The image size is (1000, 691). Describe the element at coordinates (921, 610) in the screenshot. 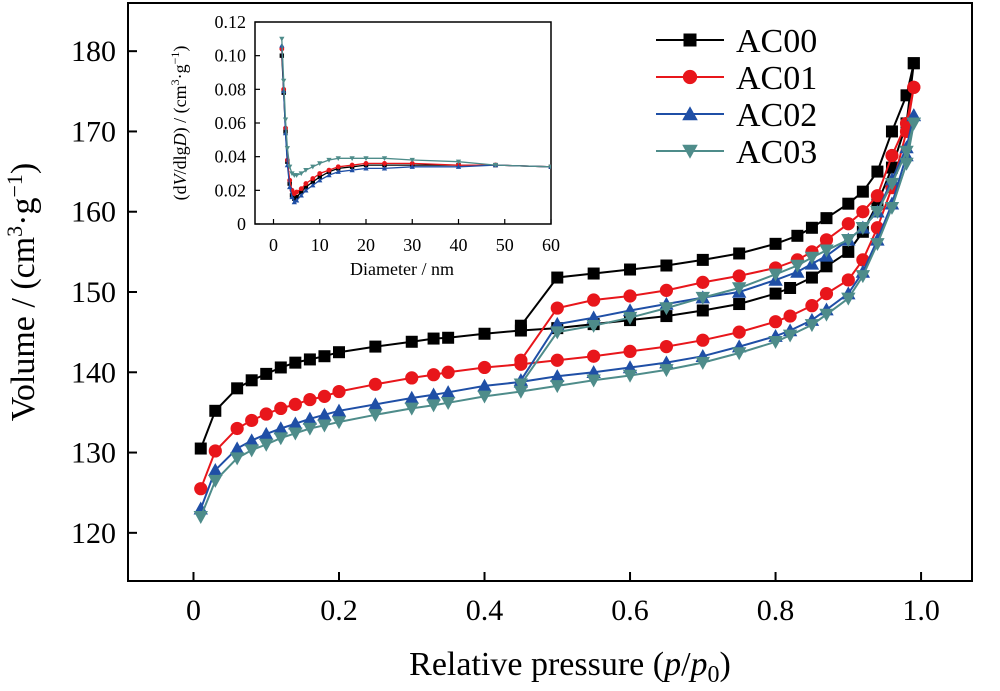

I see `main-x-tick-label: 1.0` at that location.